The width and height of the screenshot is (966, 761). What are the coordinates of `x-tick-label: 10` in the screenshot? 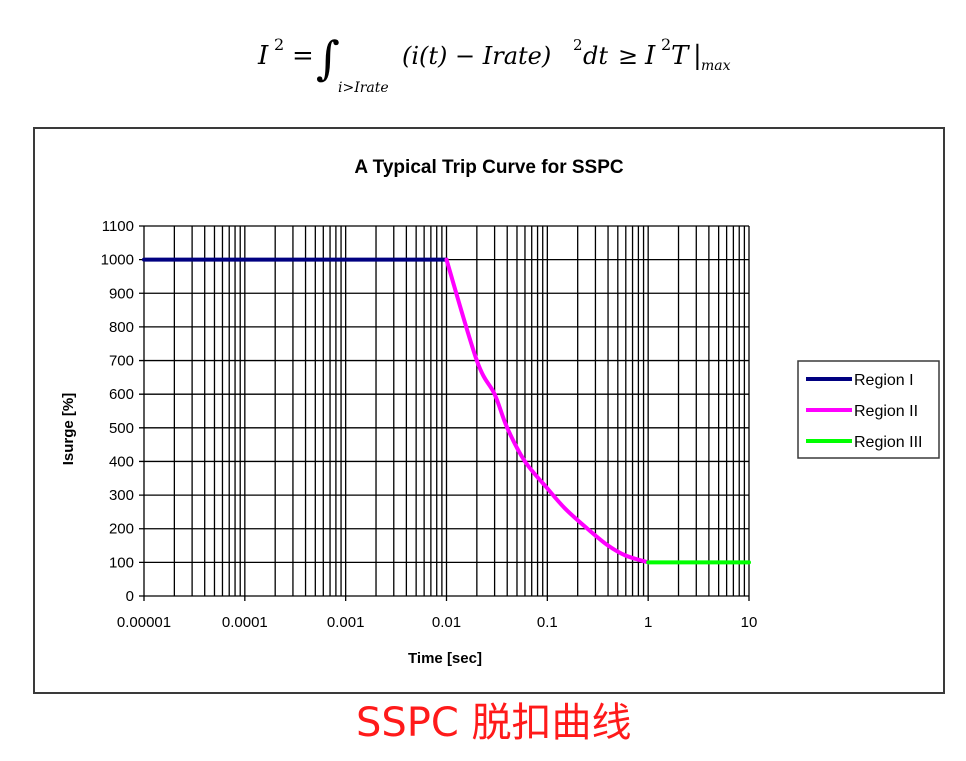 It's located at (749, 622).